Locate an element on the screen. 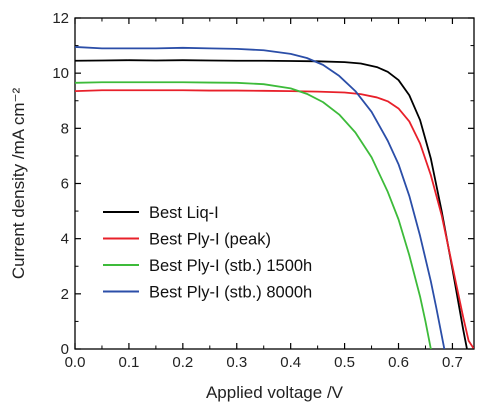 The image size is (480, 405). x-tick-label: 0.4 is located at coordinates (290, 362).